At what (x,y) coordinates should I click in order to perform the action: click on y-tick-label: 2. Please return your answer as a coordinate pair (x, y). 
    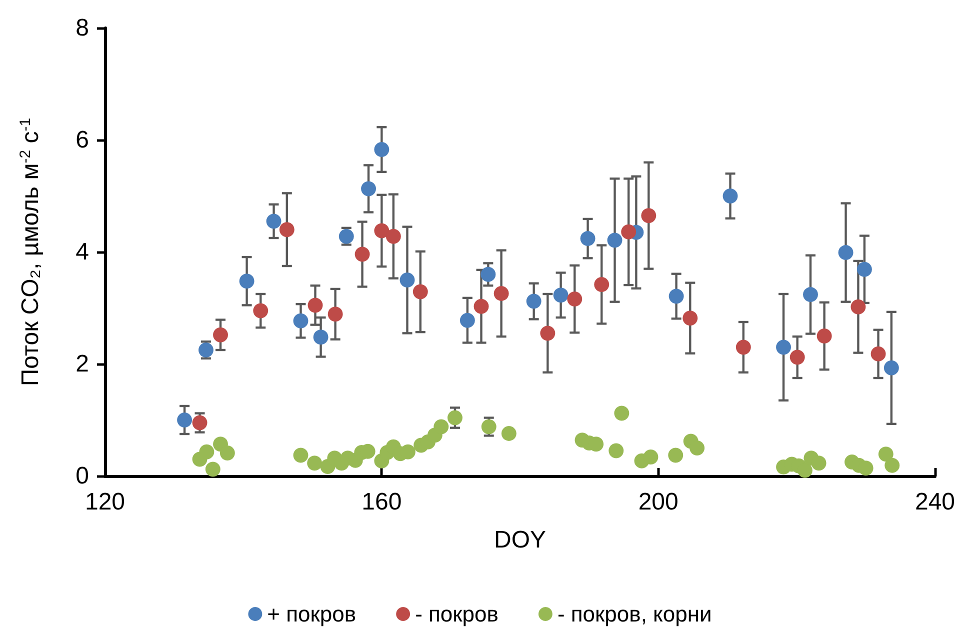
    Looking at the image, I should click on (82, 364).